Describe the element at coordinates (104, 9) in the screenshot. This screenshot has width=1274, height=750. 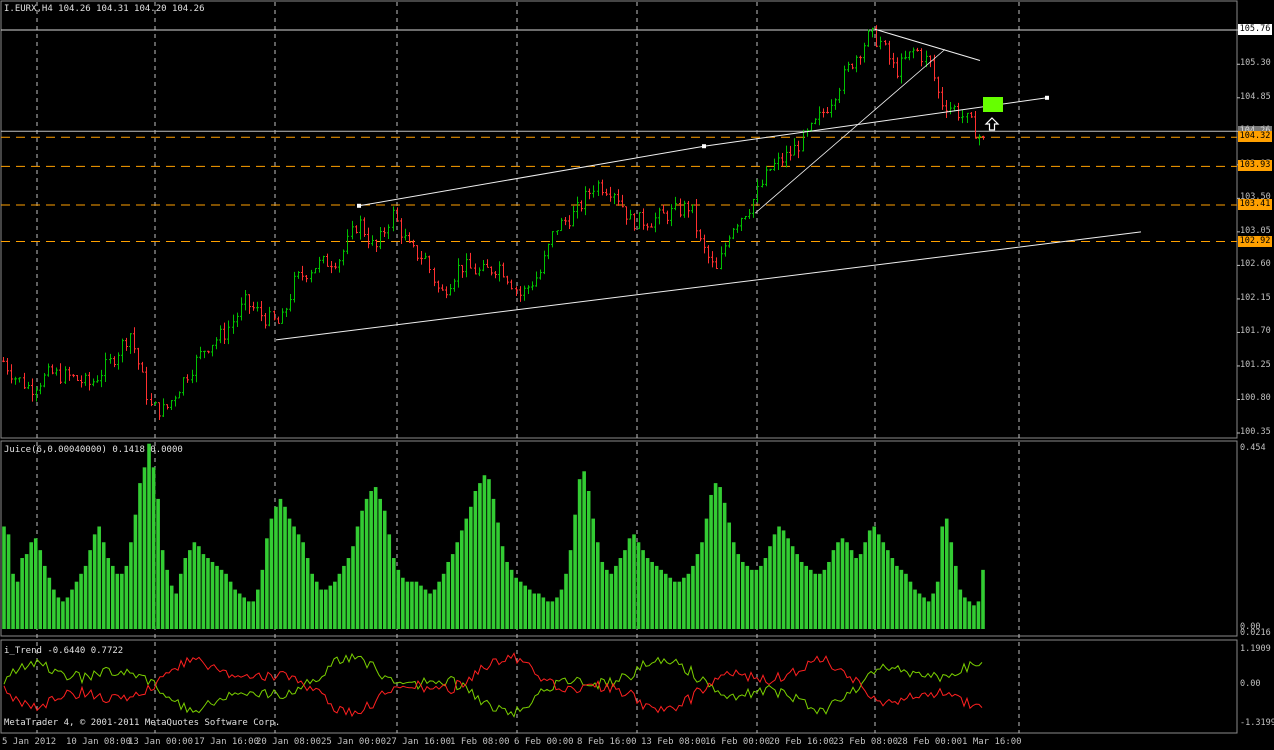
I see `chart-header: I.EURX,H4 104.26 104.31 104.20 104.26` at that location.